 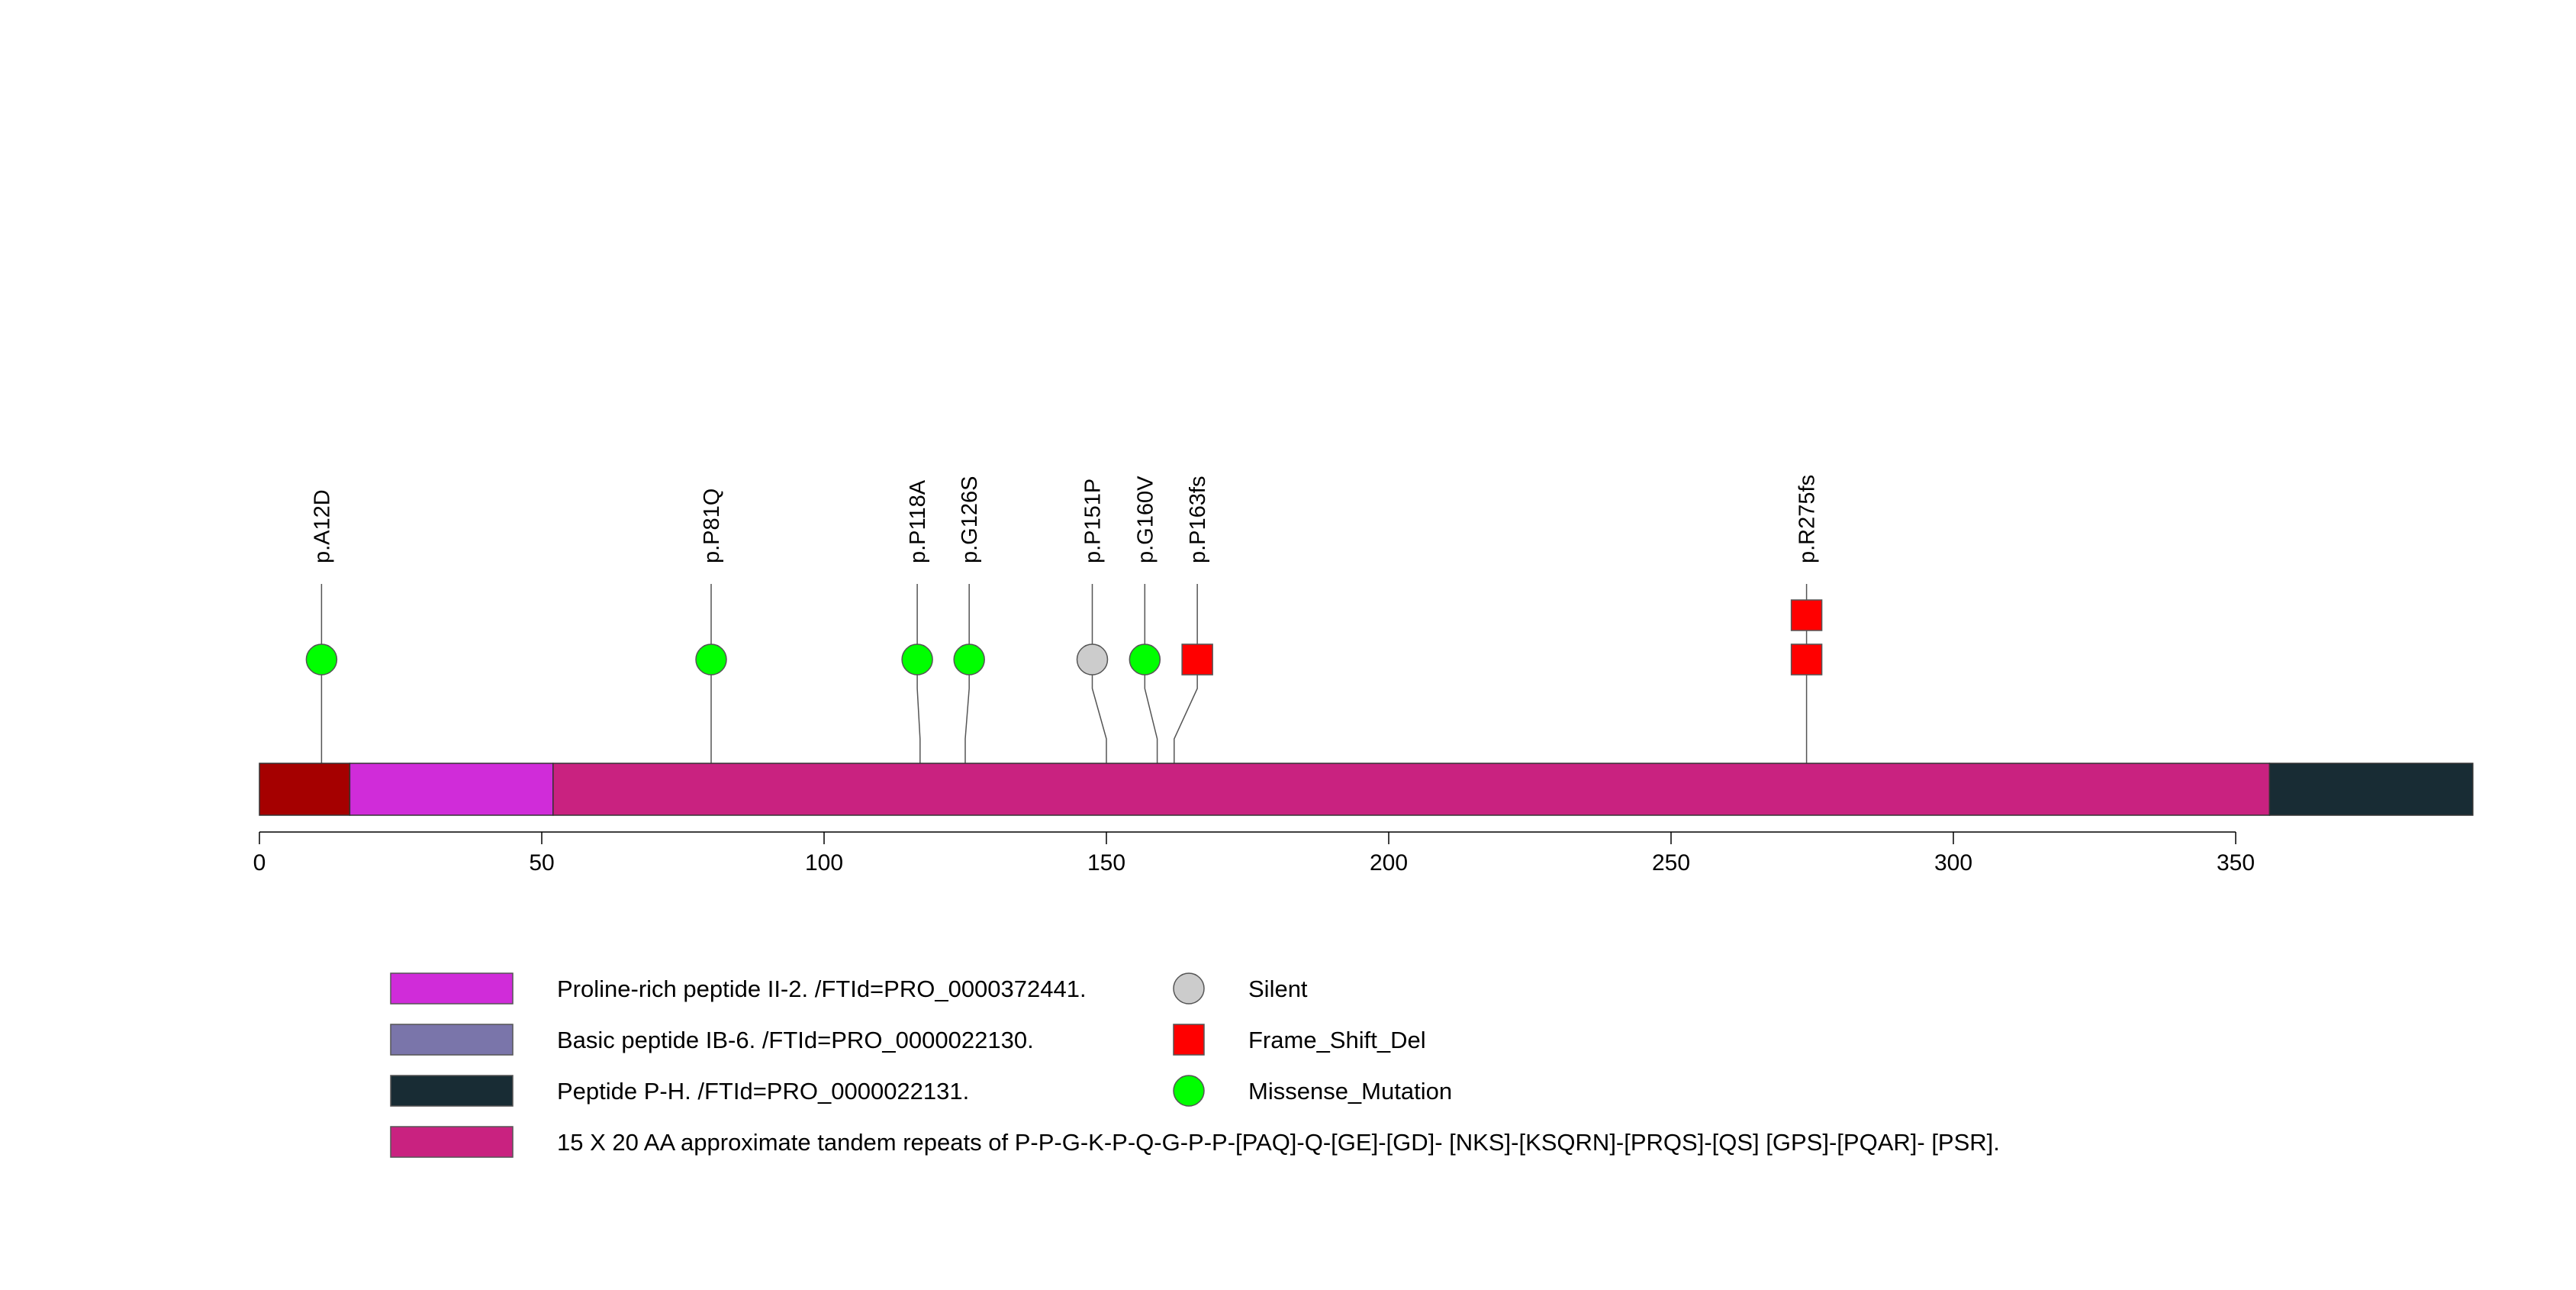 I want to click on x-tick-label-3: 150, so click(x=1106, y=863).